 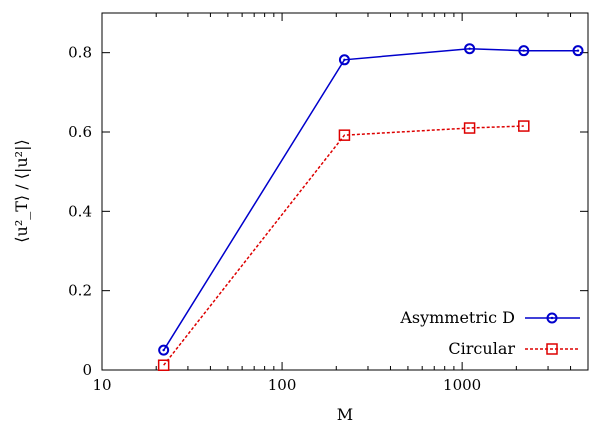 What do you see at coordinates (87, 370) in the screenshot?
I see `y-tick-label: 0` at bounding box center [87, 370].